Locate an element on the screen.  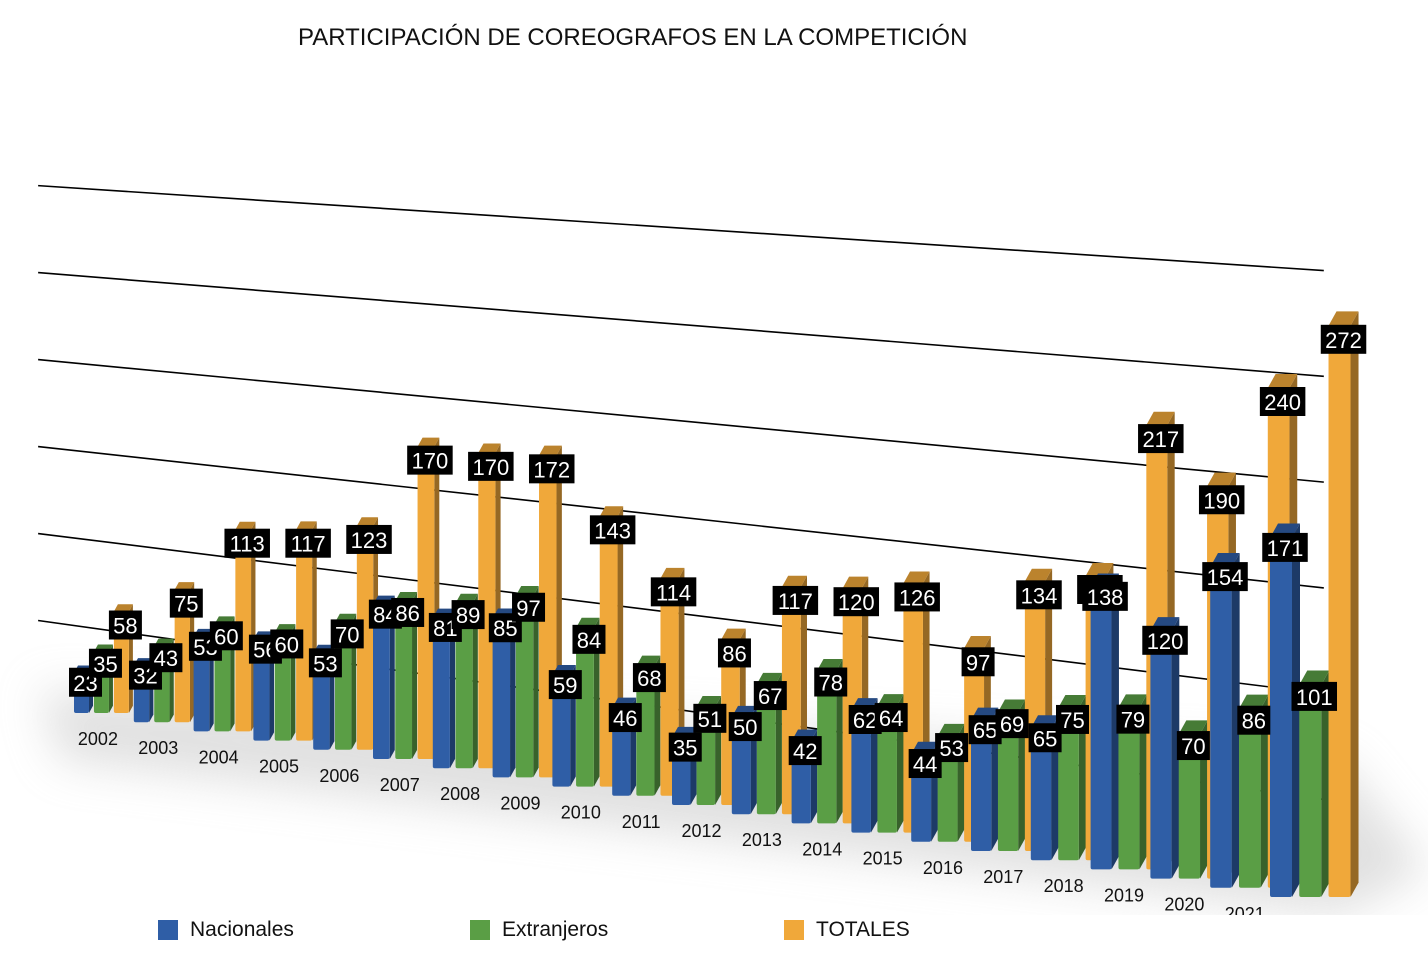
data-label: 170 is located at coordinates (490, 467).